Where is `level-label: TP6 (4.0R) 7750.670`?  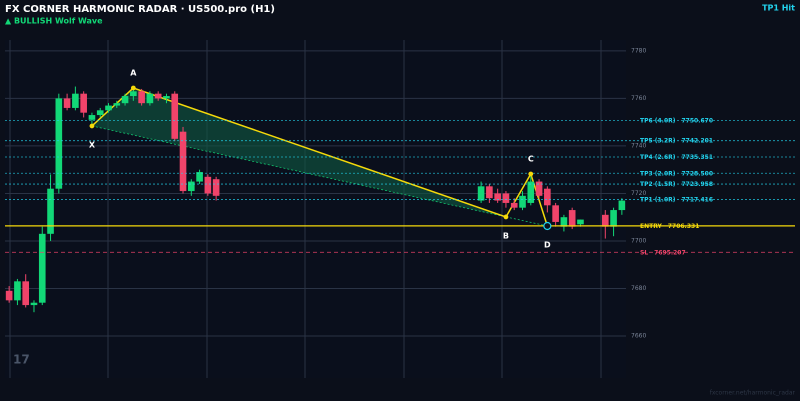 level-label: TP6 (4.0R) 7750.670 is located at coordinates (676, 120).